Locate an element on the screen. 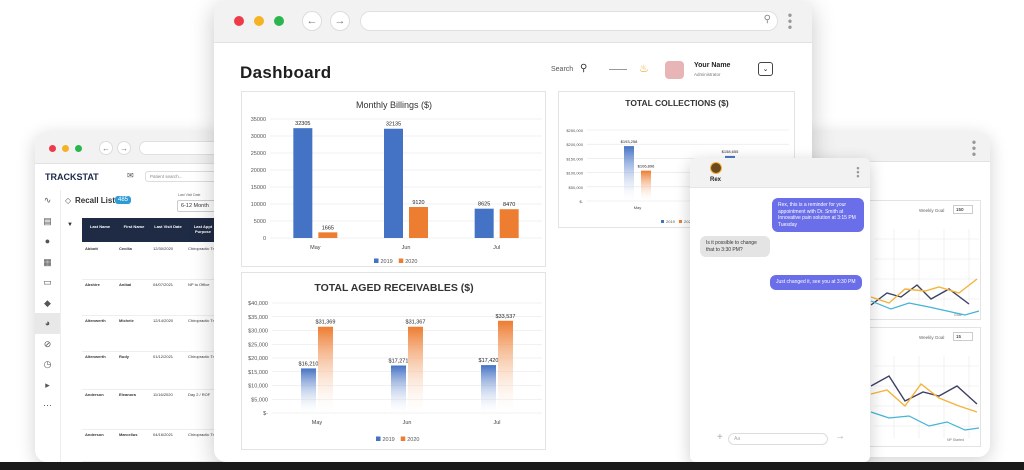 The width and height of the screenshot is (1024, 470). recall-list-title: Recall List is located at coordinates (95, 200).